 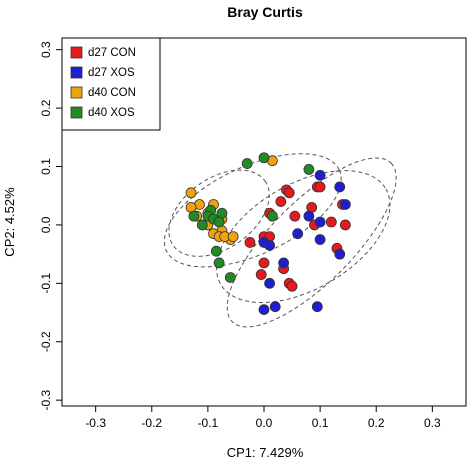 What do you see at coordinates (46, 283) in the screenshot?
I see `y-tick-label: -0.1` at bounding box center [46, 283].